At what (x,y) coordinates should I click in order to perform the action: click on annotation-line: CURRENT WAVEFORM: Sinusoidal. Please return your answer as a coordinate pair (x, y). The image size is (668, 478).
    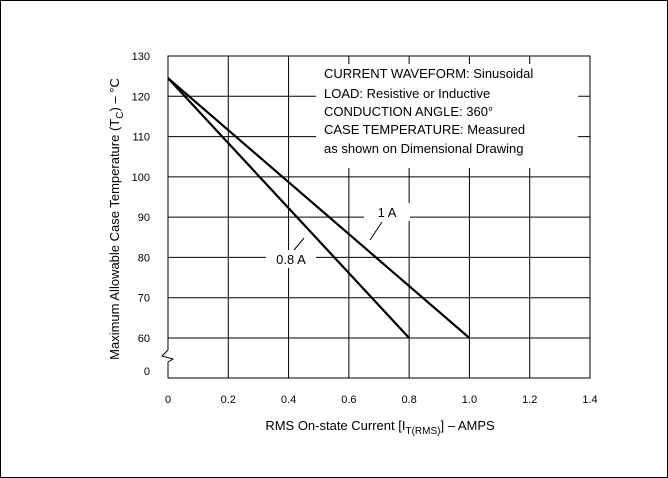
    Looking at the image, I should click on (428, 73).